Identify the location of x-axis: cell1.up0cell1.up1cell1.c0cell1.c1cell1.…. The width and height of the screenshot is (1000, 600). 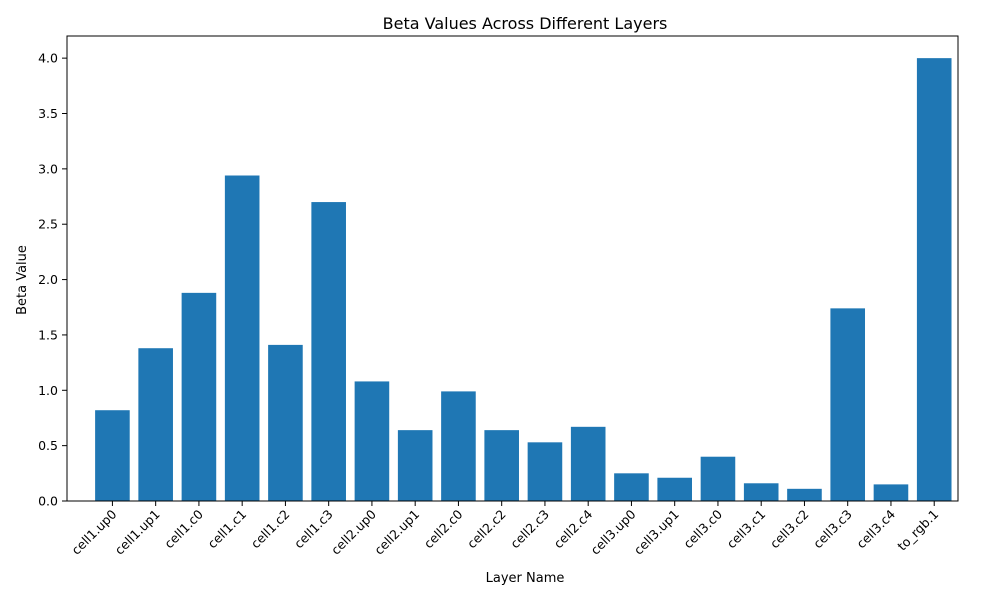
(504, 529).